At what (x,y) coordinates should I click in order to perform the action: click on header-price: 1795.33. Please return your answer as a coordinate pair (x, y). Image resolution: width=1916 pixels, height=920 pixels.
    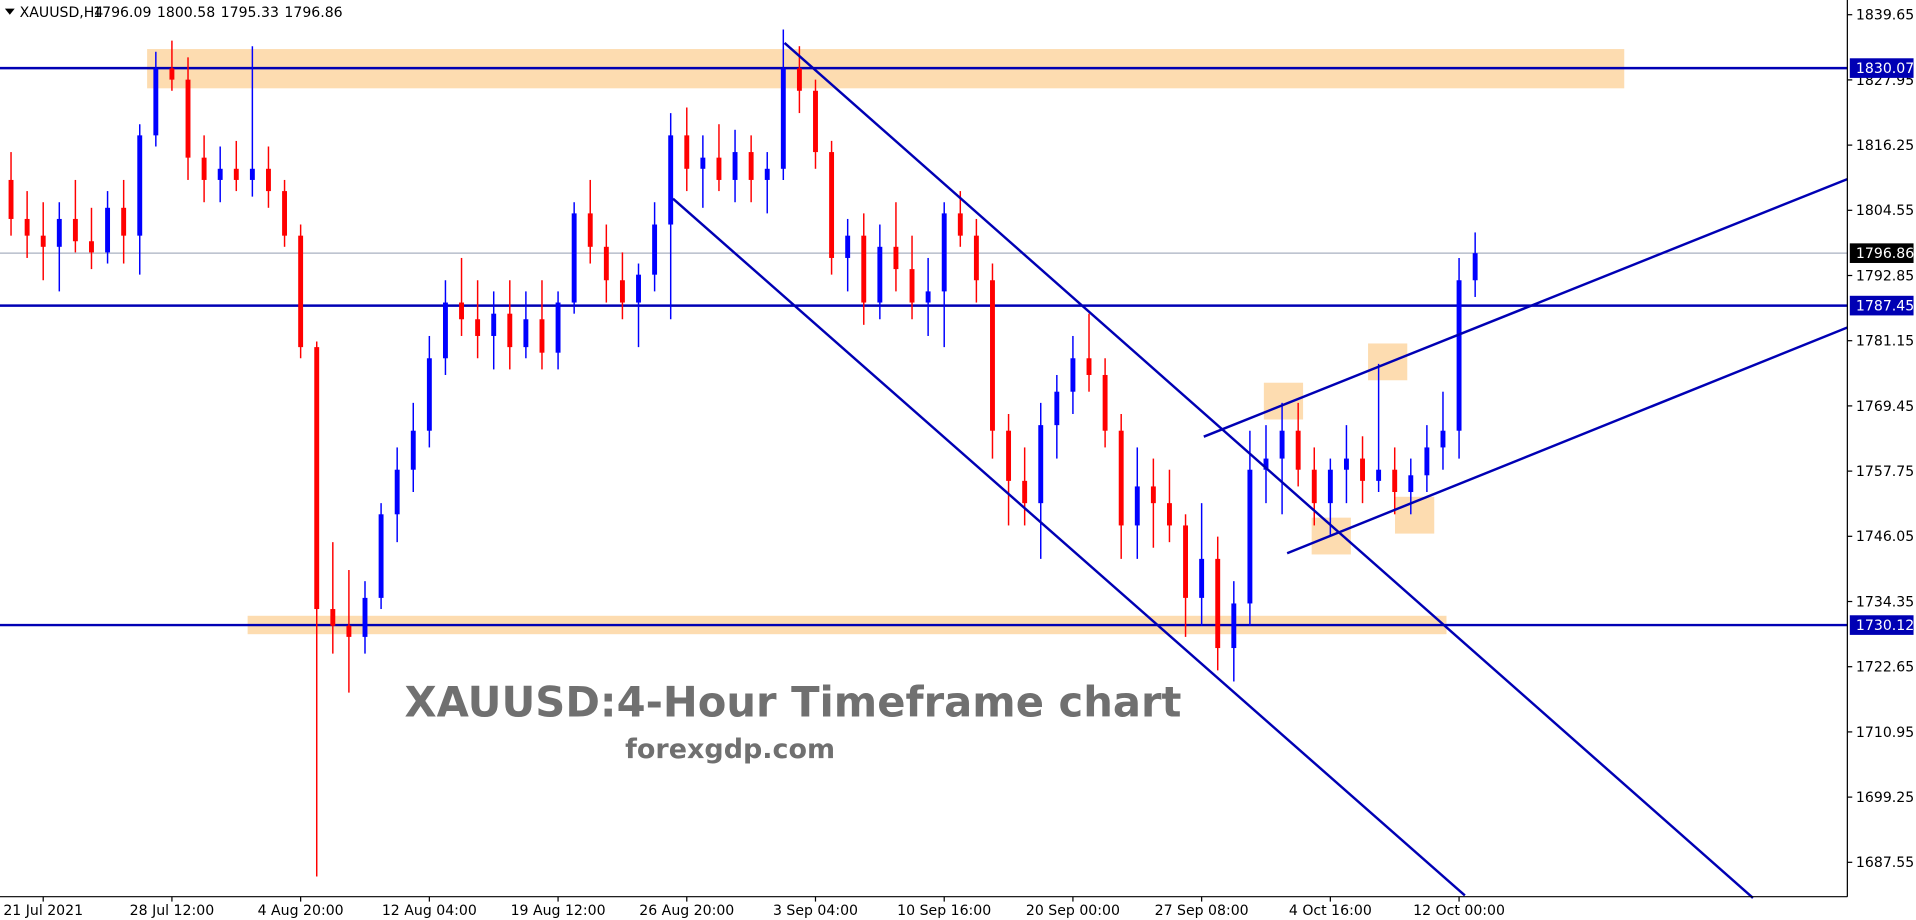
    Looking at the image, I should click on (250, 13).